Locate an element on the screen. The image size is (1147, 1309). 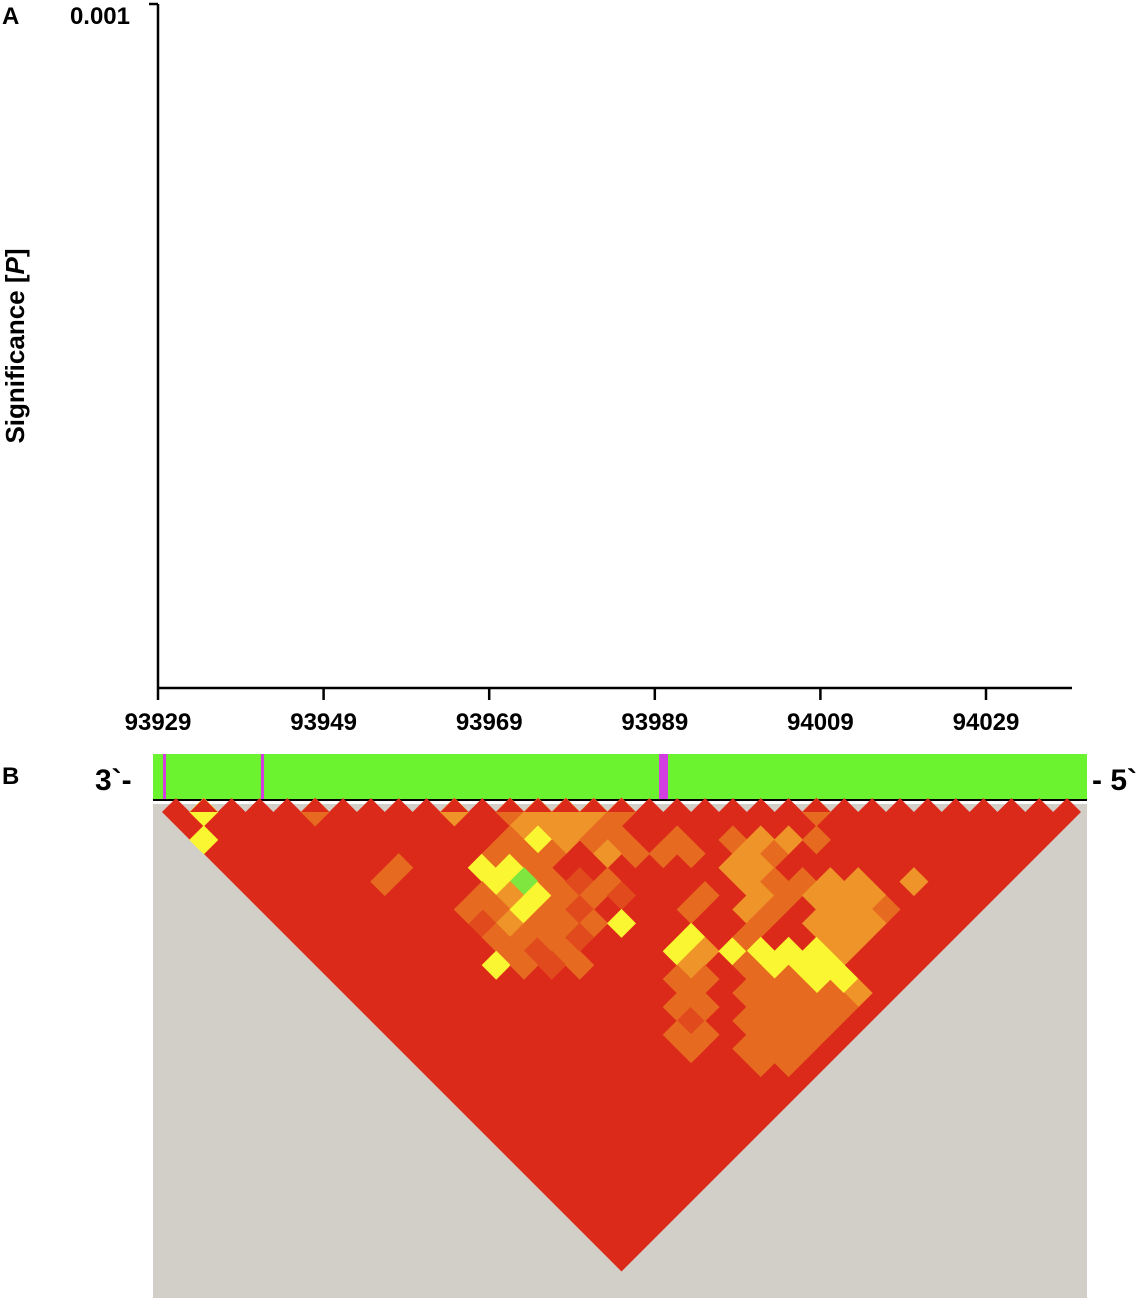
gene-track is located at coordinates (620, 777).